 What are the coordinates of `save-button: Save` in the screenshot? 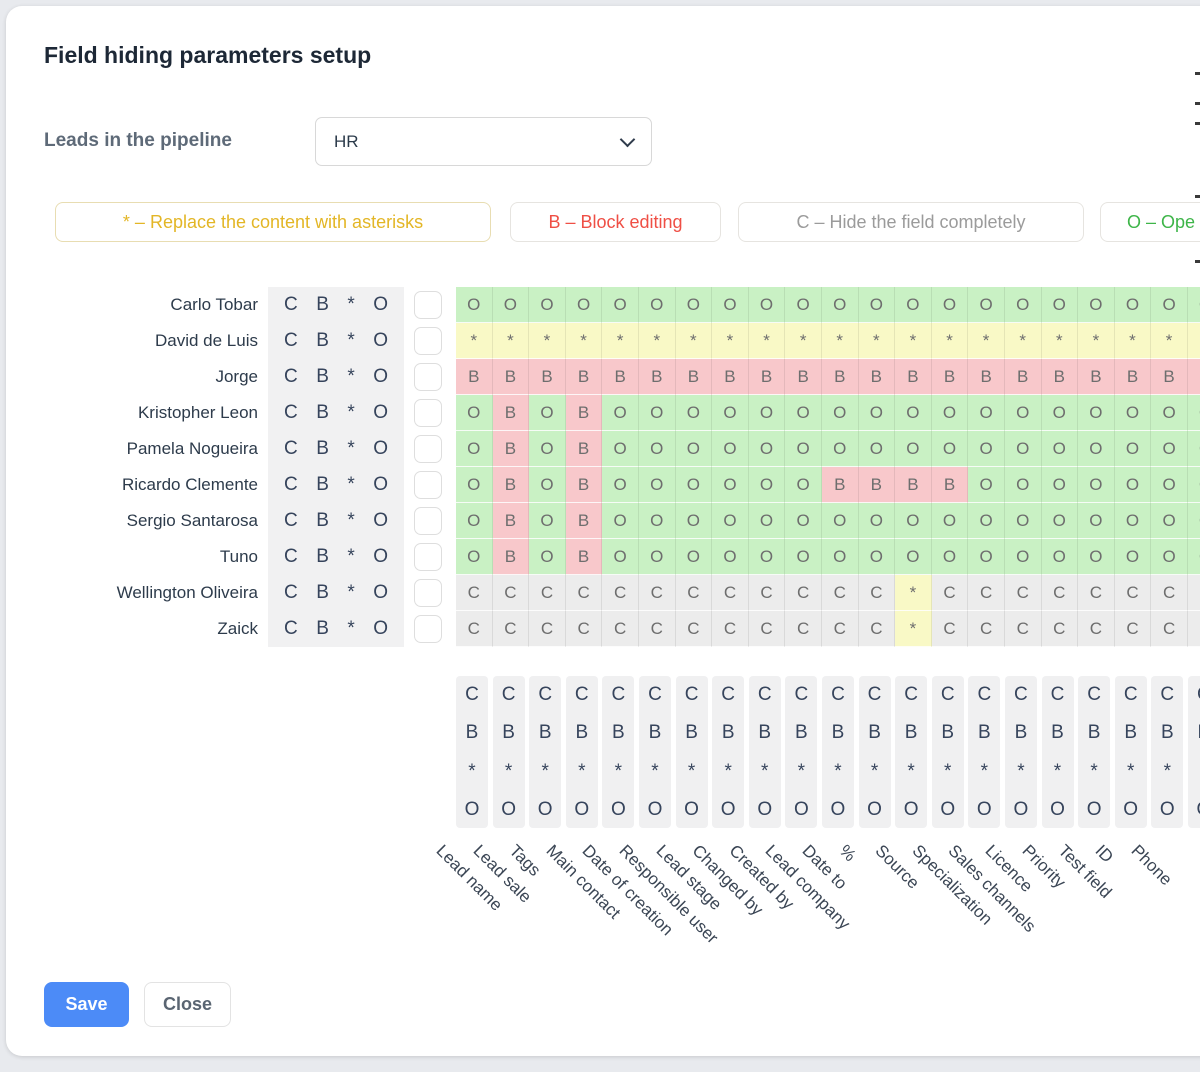 It's located at (86, 1004).